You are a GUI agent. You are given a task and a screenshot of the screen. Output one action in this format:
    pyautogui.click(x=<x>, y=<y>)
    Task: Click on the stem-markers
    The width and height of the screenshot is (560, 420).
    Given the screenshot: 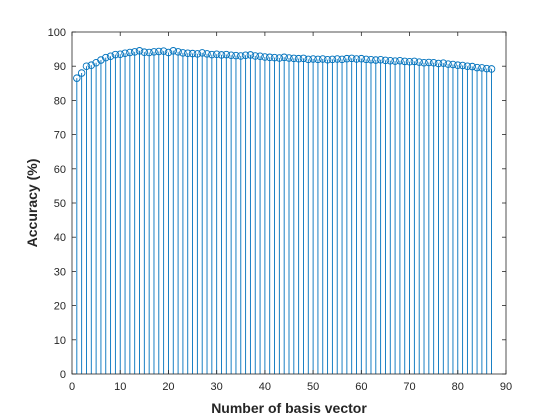 What is the action you would take?
    pyautogui.click(x=284, y=64)
    